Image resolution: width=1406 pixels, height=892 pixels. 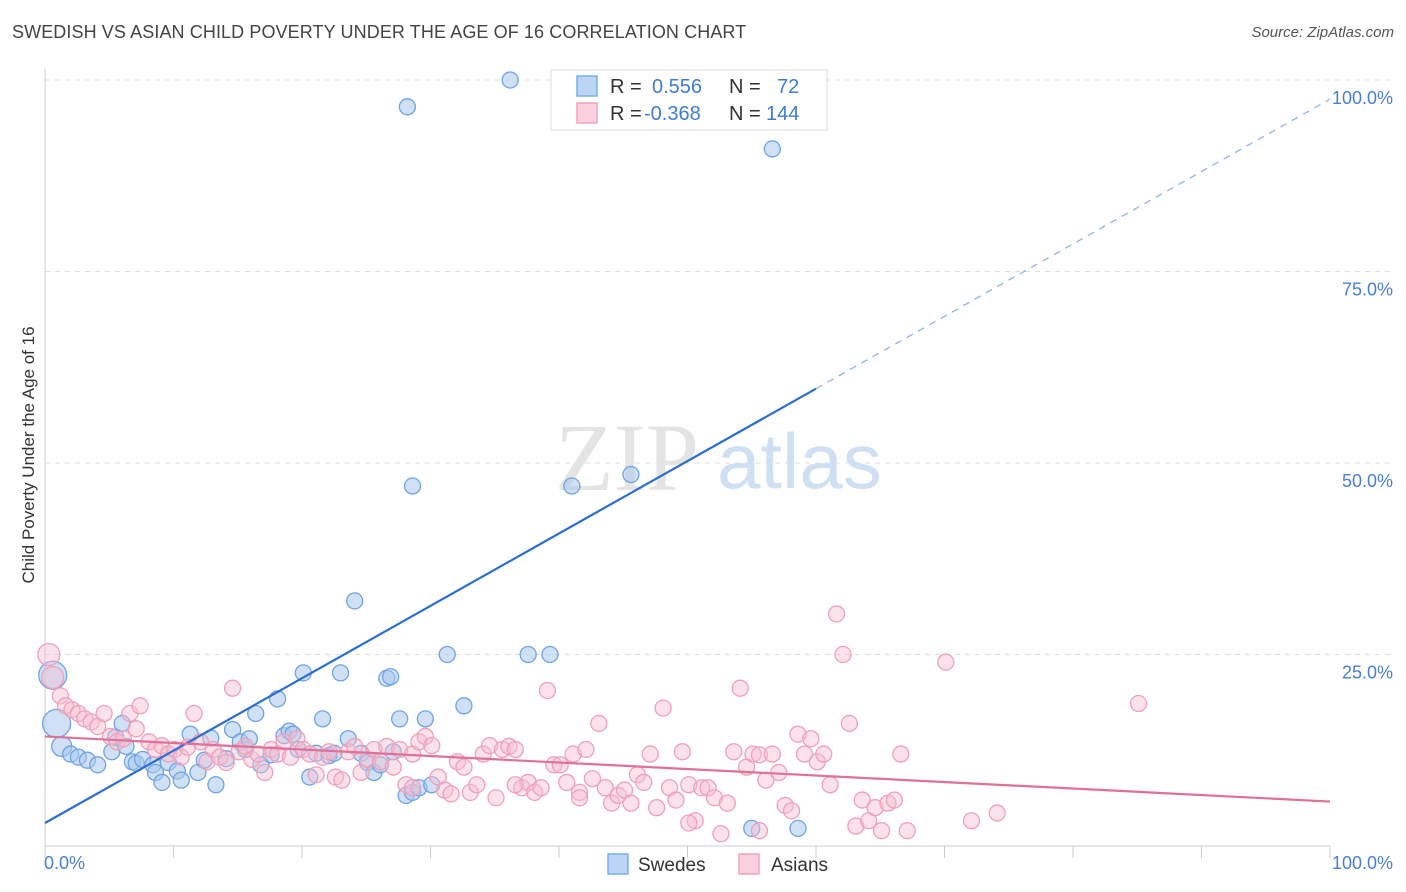 What do you see at coordinates (745, 114) in the screenshot?
I see `asians-n-label: N =` at bounding box center [745, 114].